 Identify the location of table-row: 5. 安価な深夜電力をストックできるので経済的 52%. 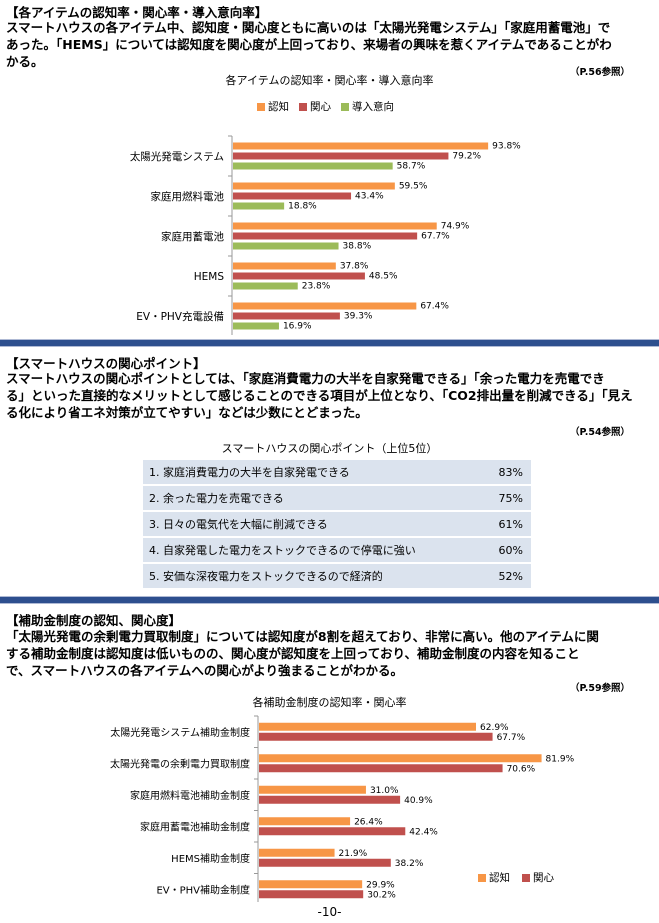
(337, 576).